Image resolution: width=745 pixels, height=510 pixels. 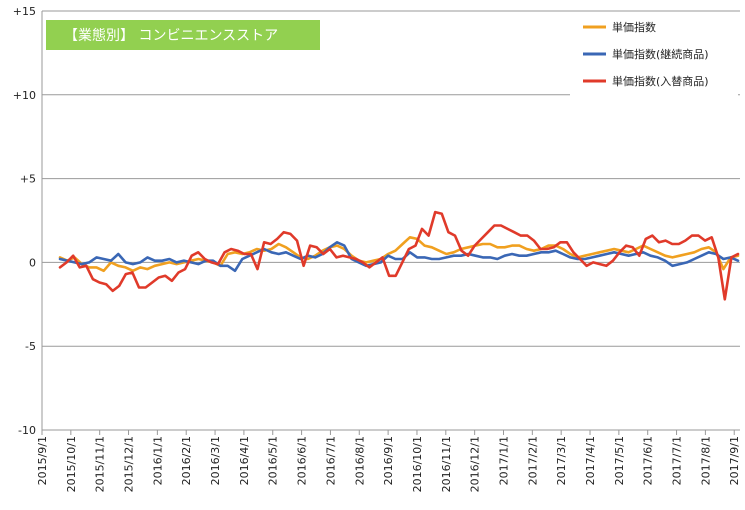 I want to click on x-tick-label: 2017/6/1, so click(x=648, y=460).